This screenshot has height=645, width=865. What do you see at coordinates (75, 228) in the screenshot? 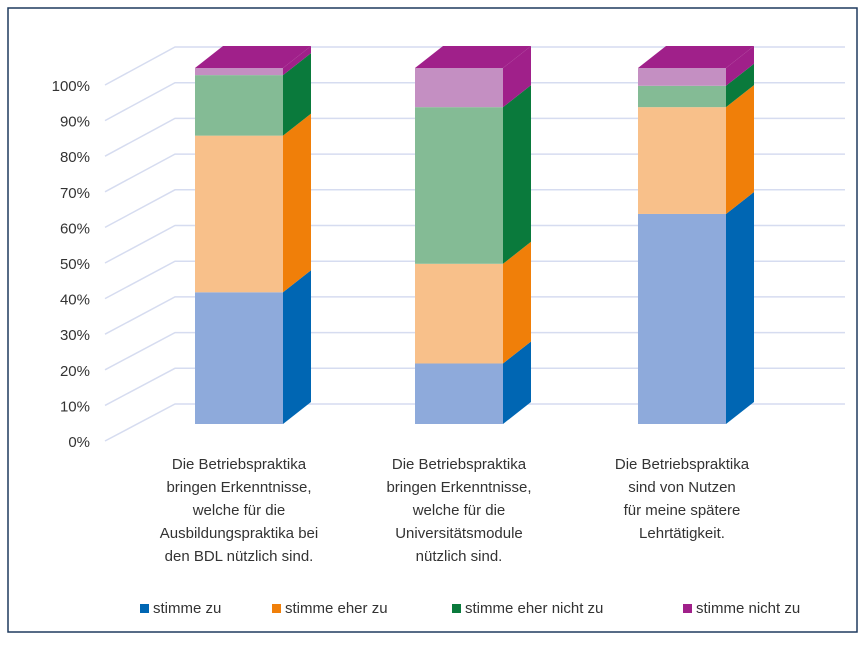
I see `y-tick-label: 60%` at bounding box center [75, 228].